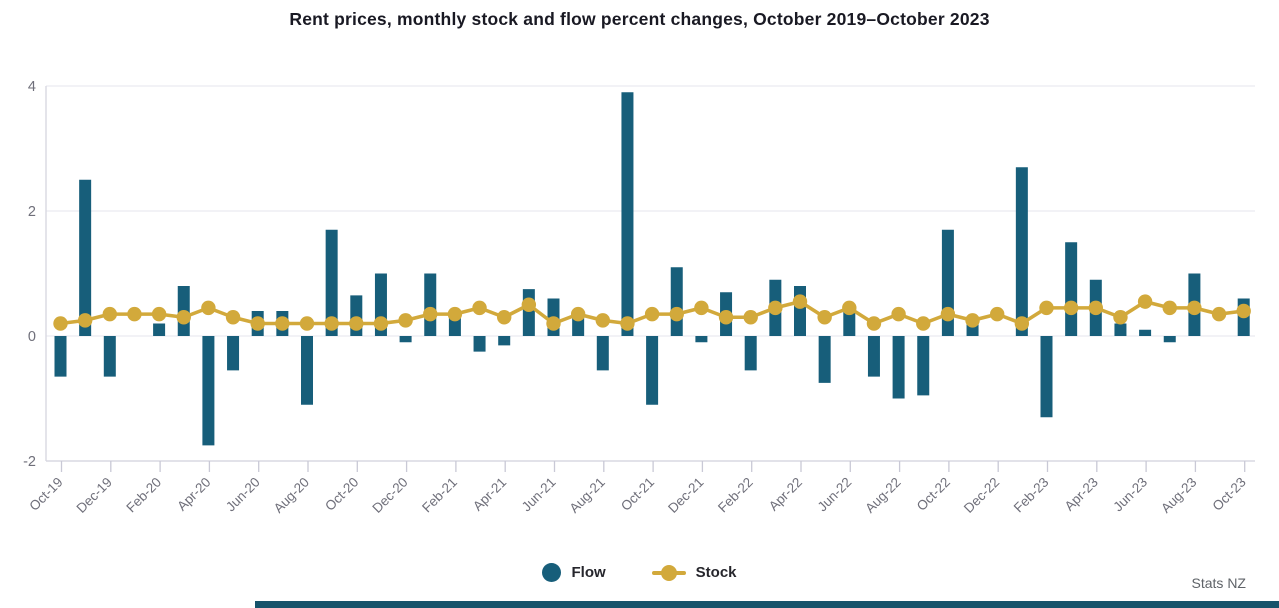  What do you see at coordinates (1031, 495) in the screenshot?
I see `x-axis-tick-label: Feb-23` at bounding box center [1031, 495].